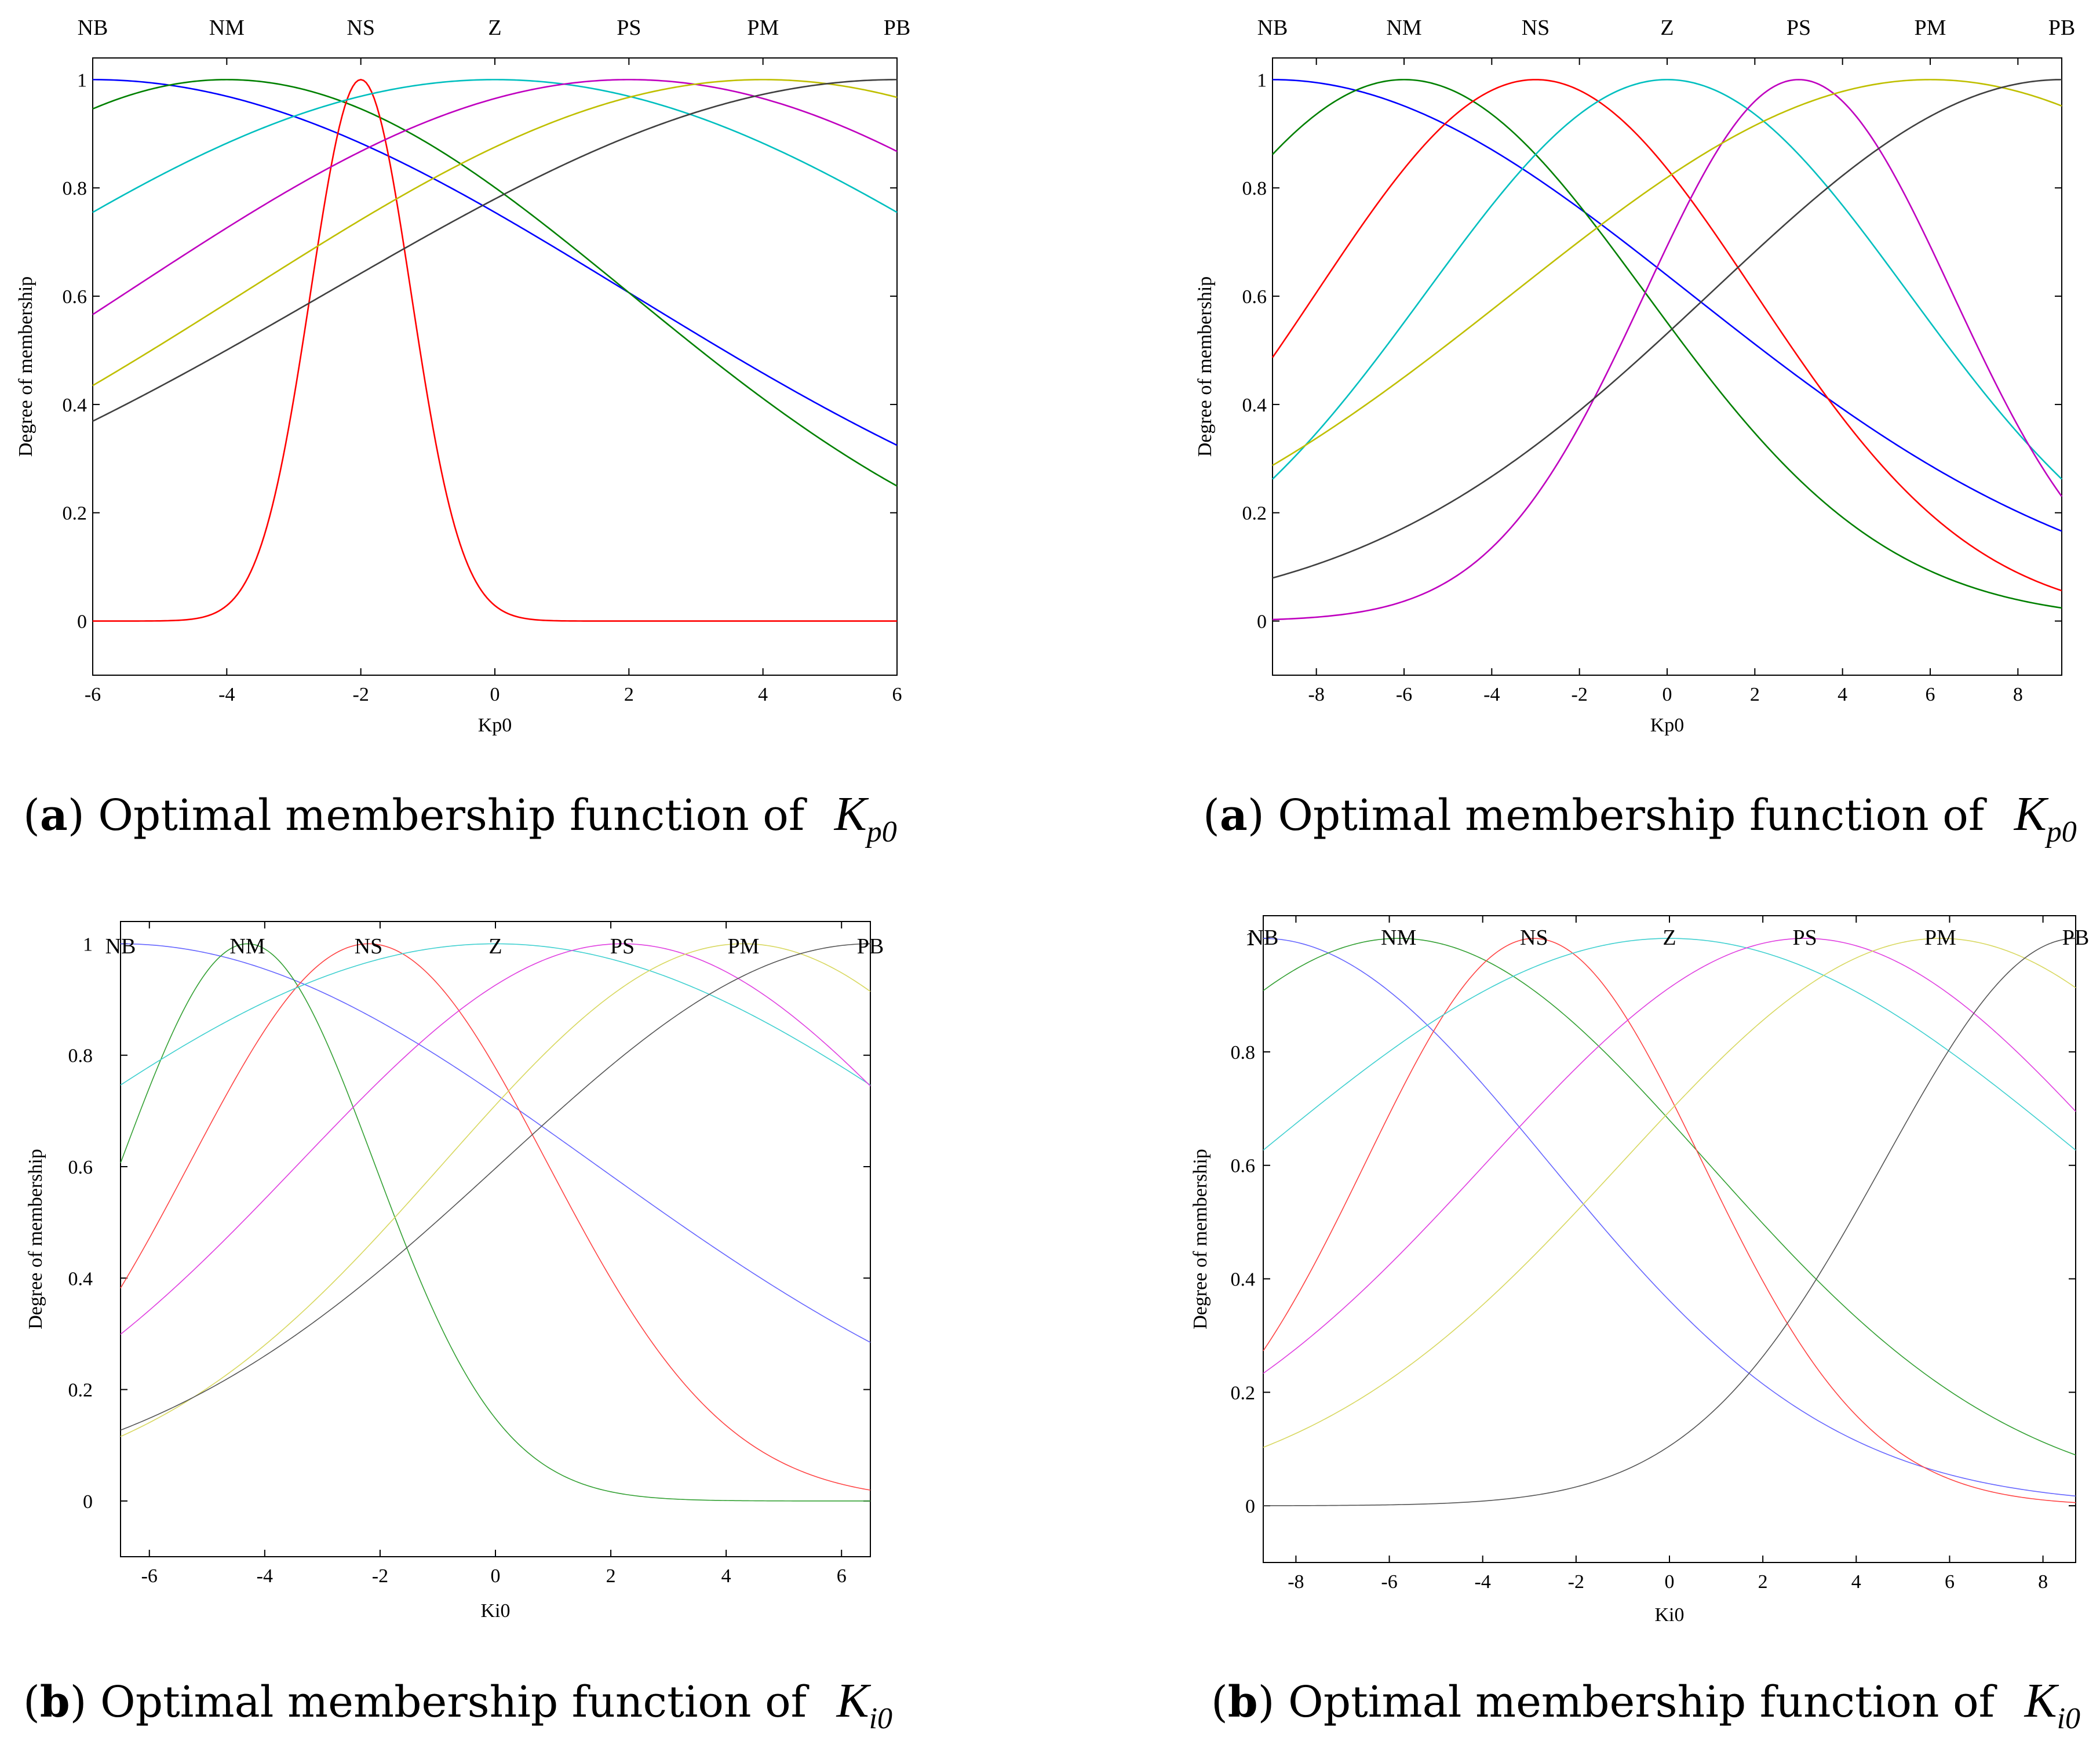 Image resolution: width=2100 pixels, height=1741 pixels. Describe the element at coordinates (460, 817) in the screenshot. I see `caption-a-left: (a) Optimal membership function of Kp0` at that location.